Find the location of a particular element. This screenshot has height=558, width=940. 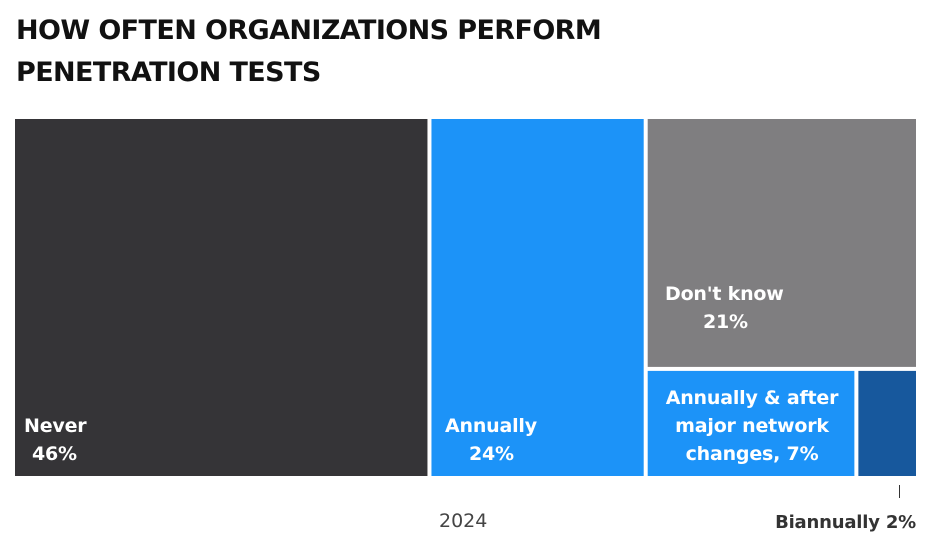

tile-annually is located at coordinates (537, 297).